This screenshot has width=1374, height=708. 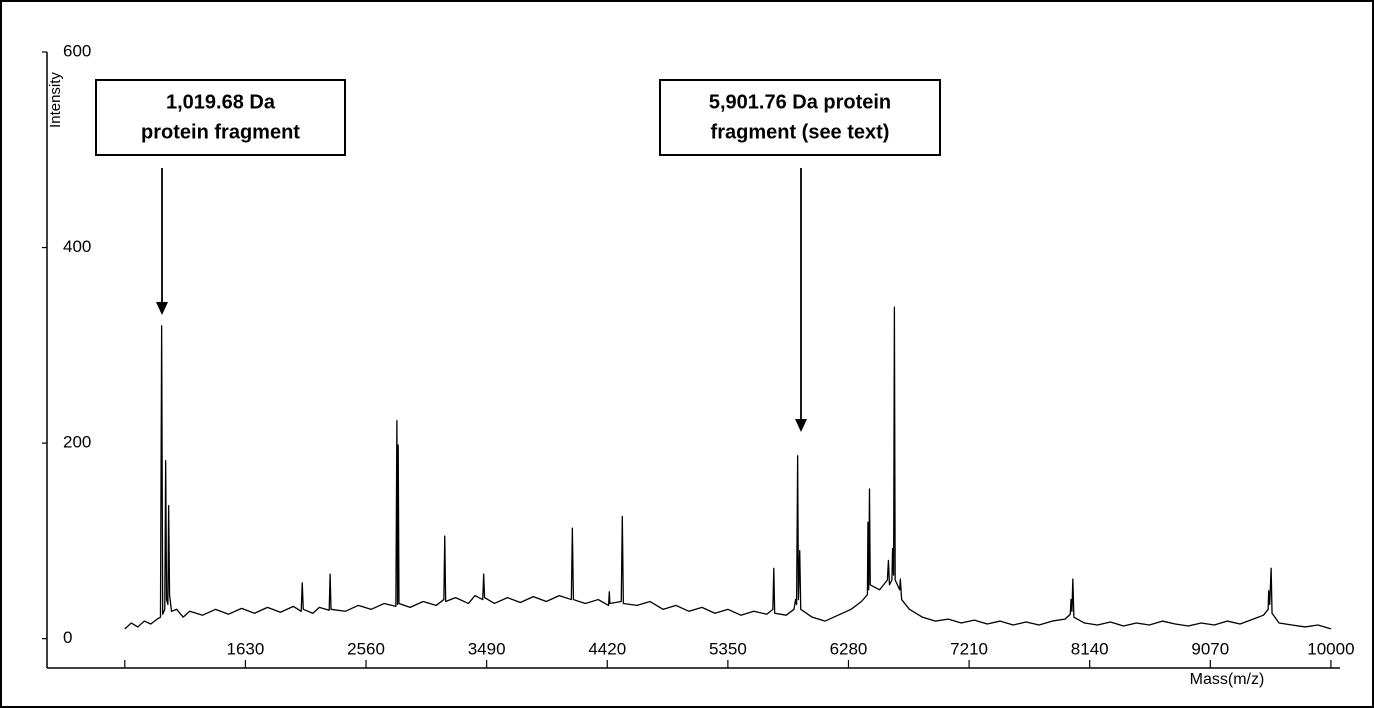 What do you see at coordinates (487, 648) in the screenshot?
I see `x-tick-label: 3490` at bounding box center [487, 648].